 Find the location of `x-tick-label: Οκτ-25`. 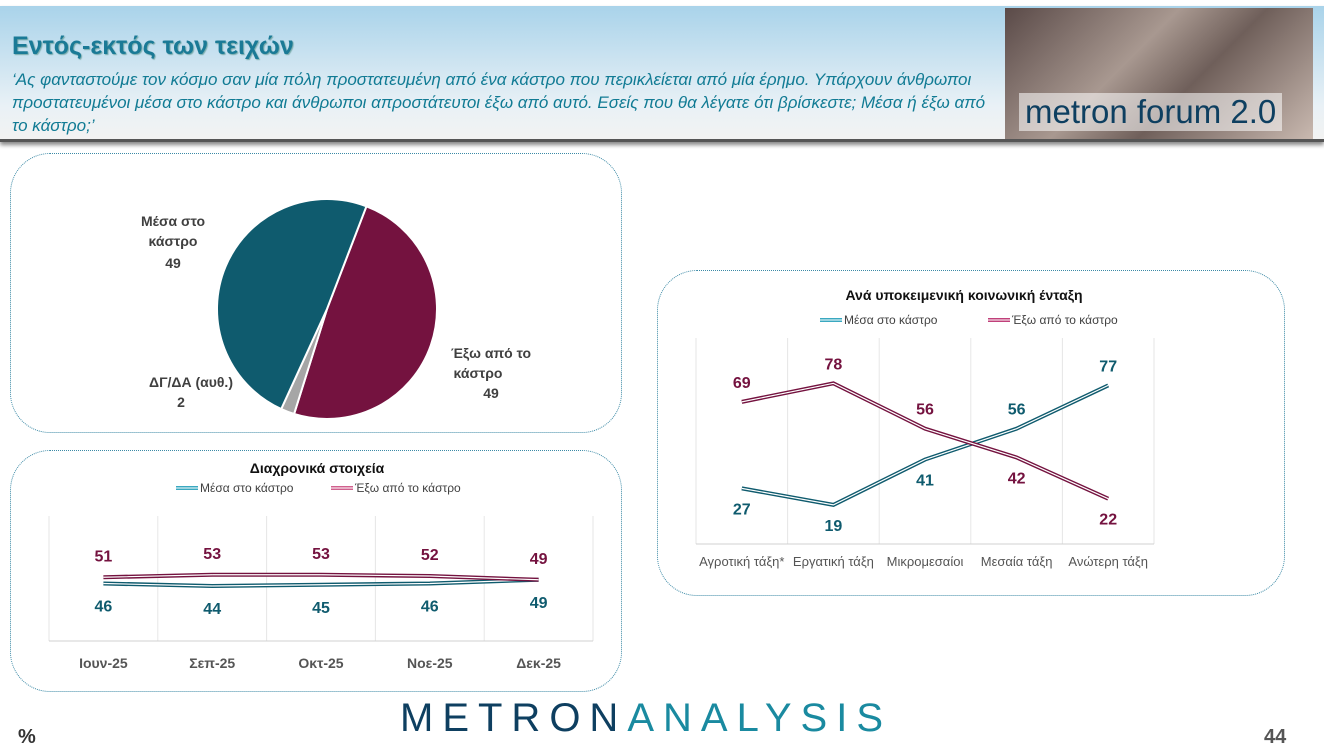

x-tick-label: Οκτ-25 is located at coordinates (320, 663).